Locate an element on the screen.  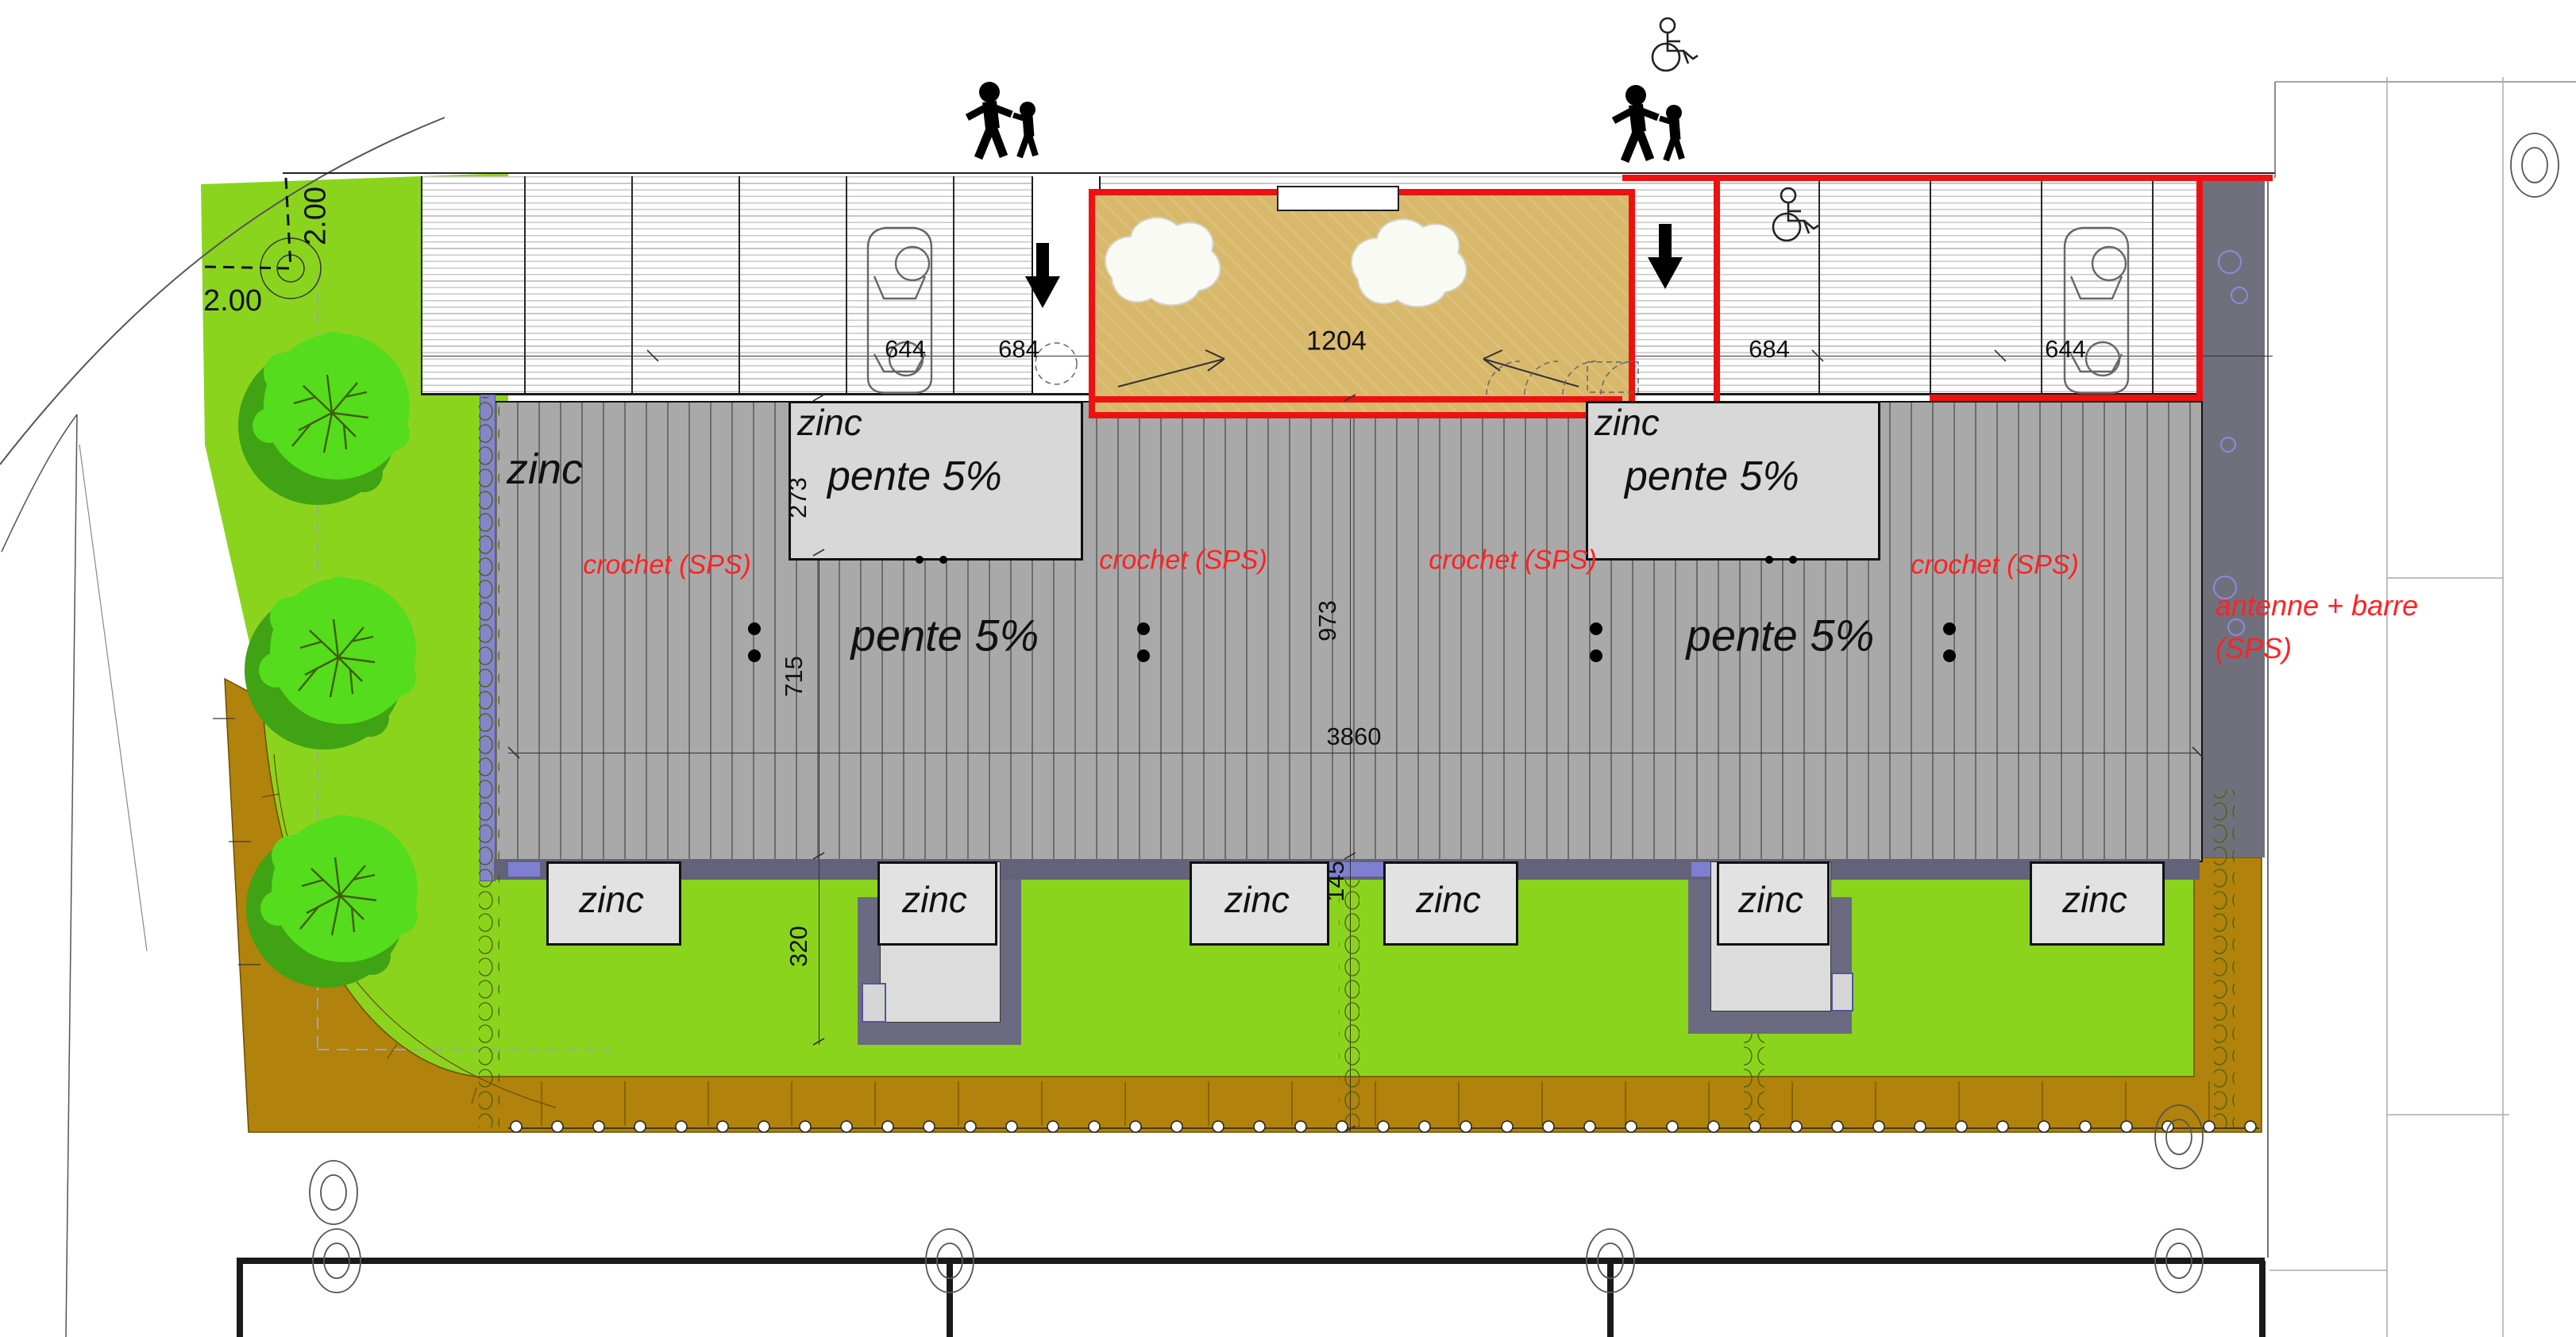
dormer1-zinc: zinc is located at coordinates (829, 422).